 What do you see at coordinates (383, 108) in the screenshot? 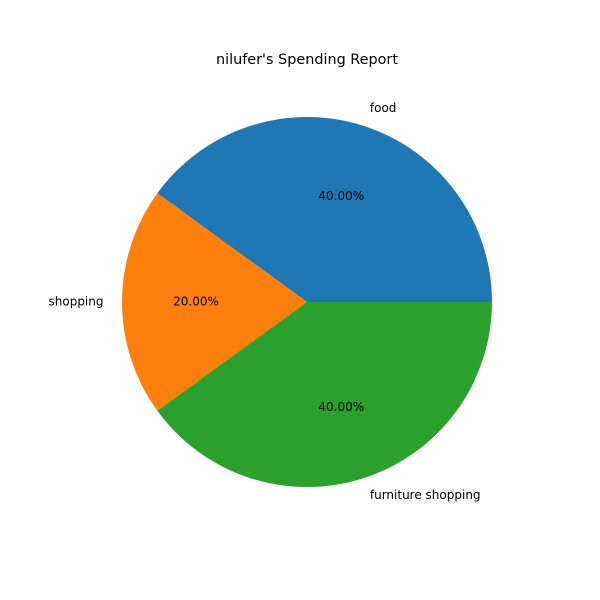
I see `slice-label-food: food` at bounding box center [383, 108].